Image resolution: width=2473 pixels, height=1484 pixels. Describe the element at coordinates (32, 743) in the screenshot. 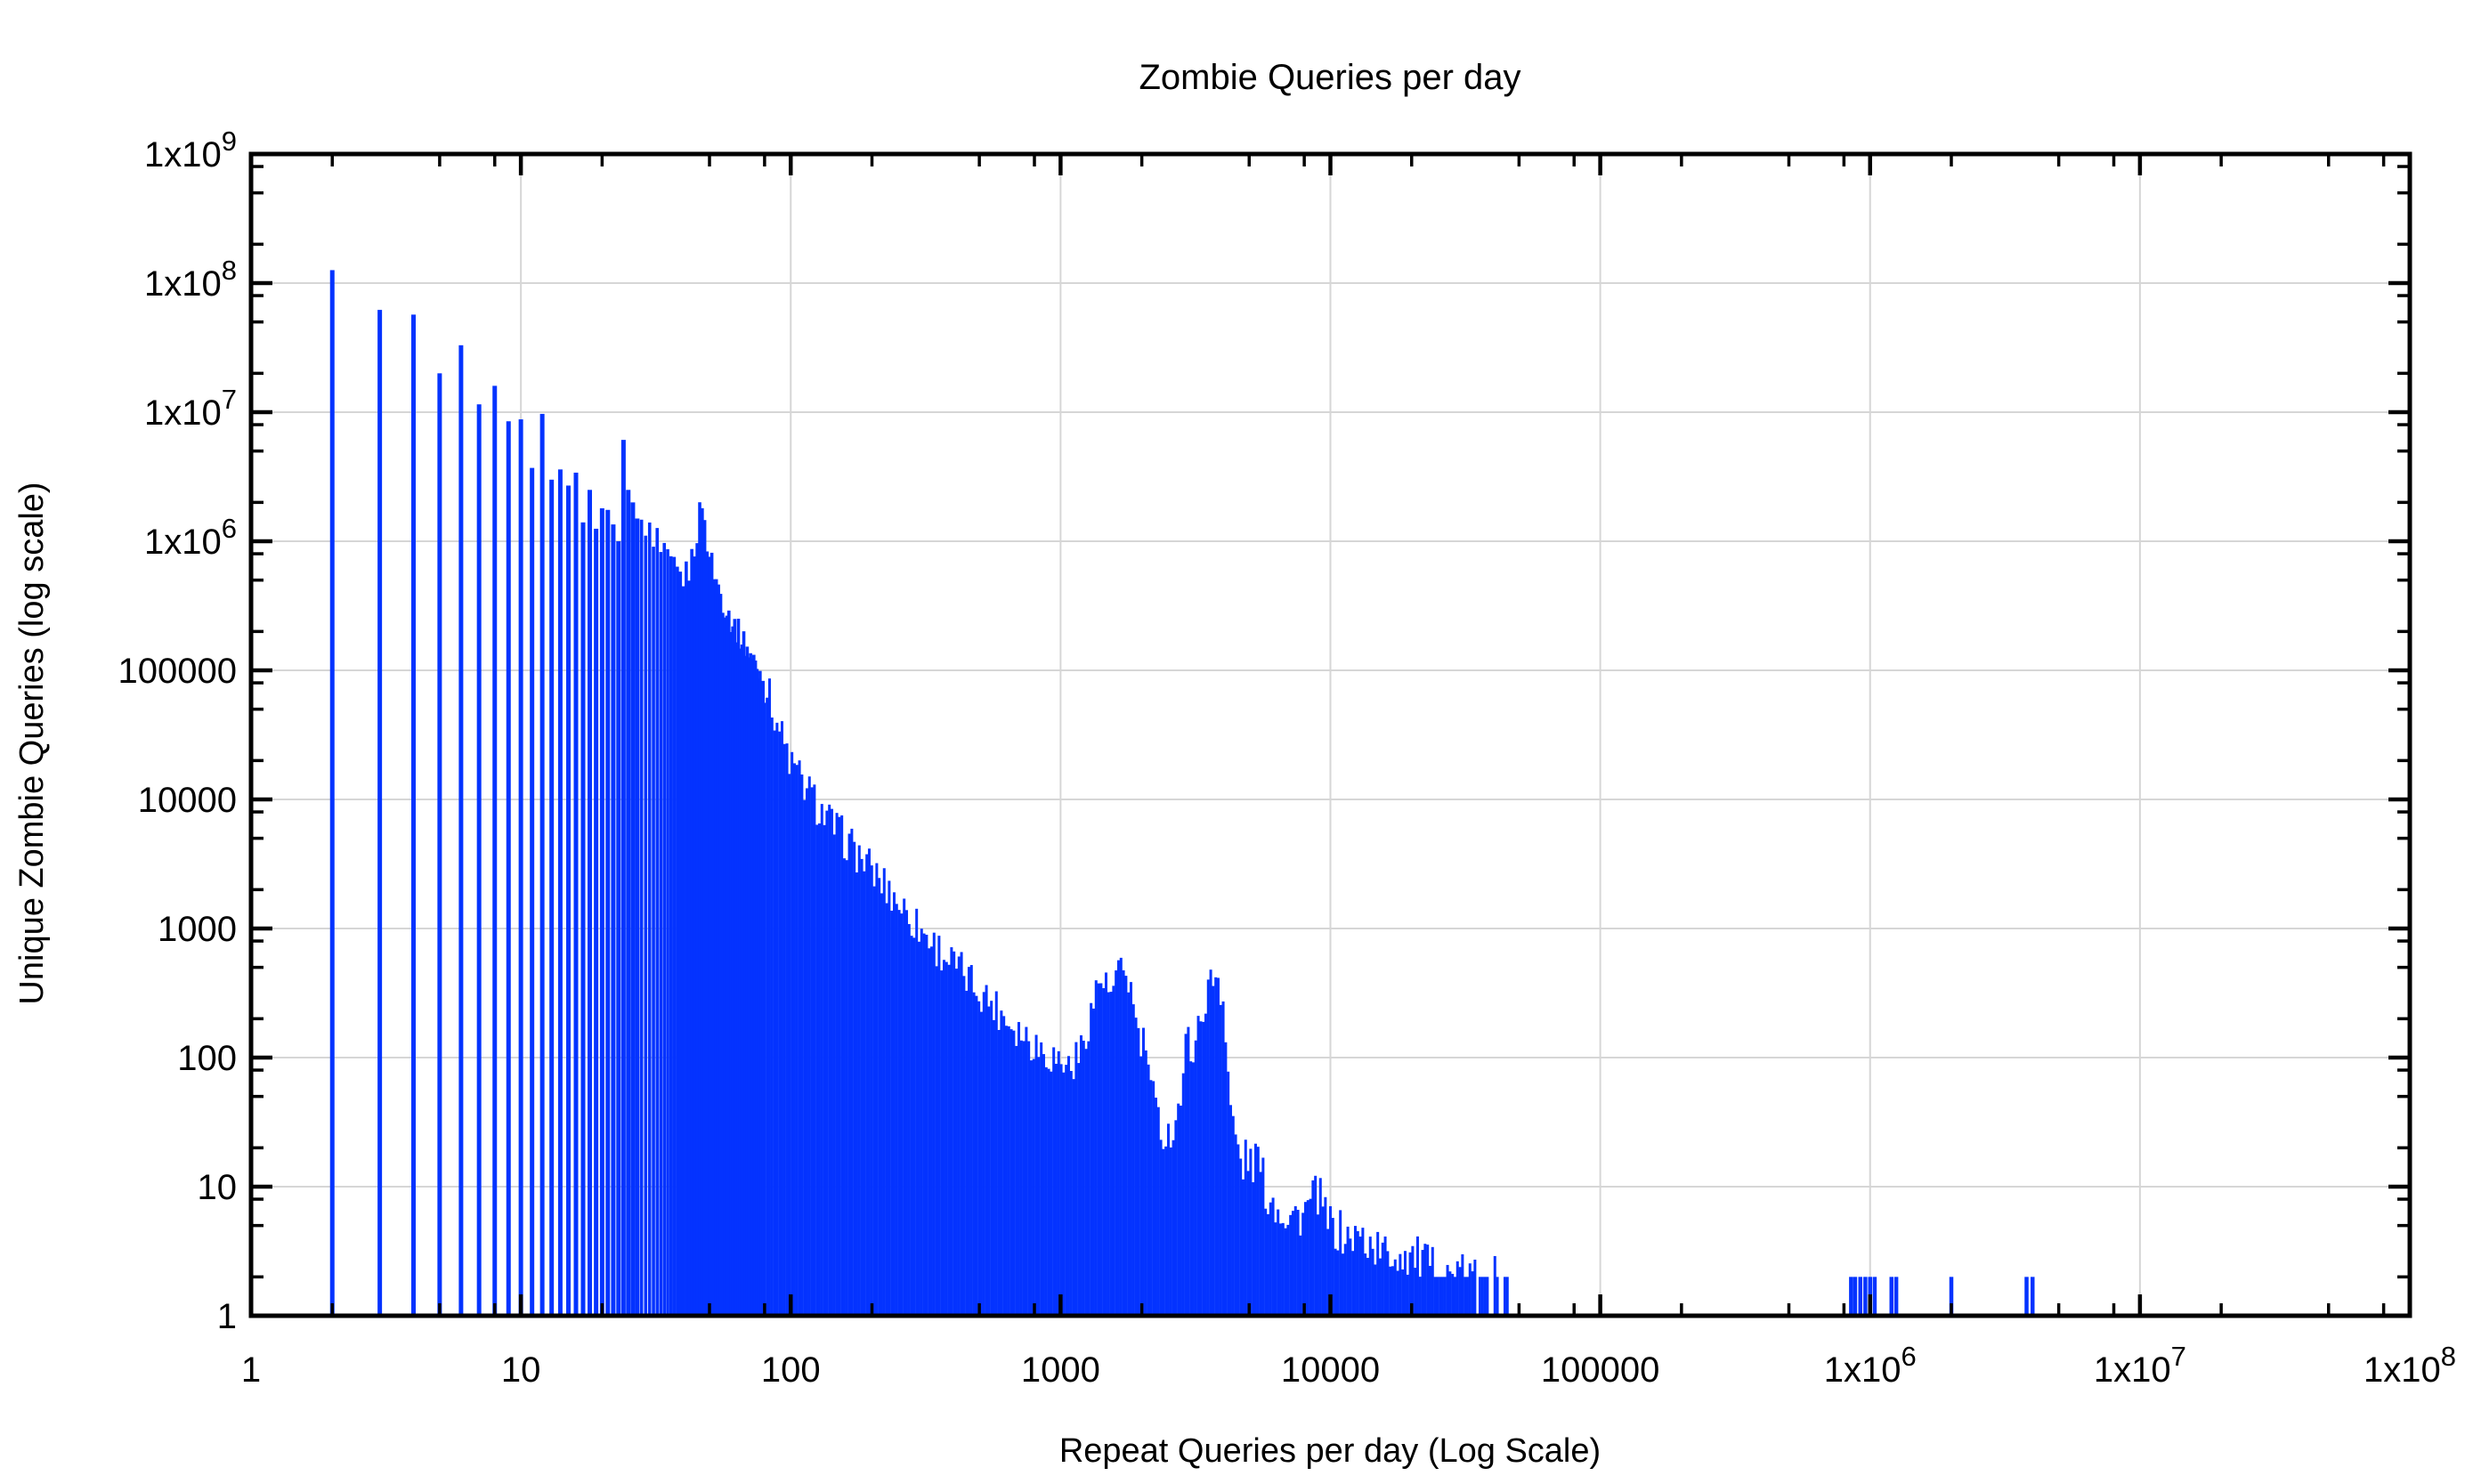

I see `y-axis-title: Unique Zombie Queries (log scale)` at that location.